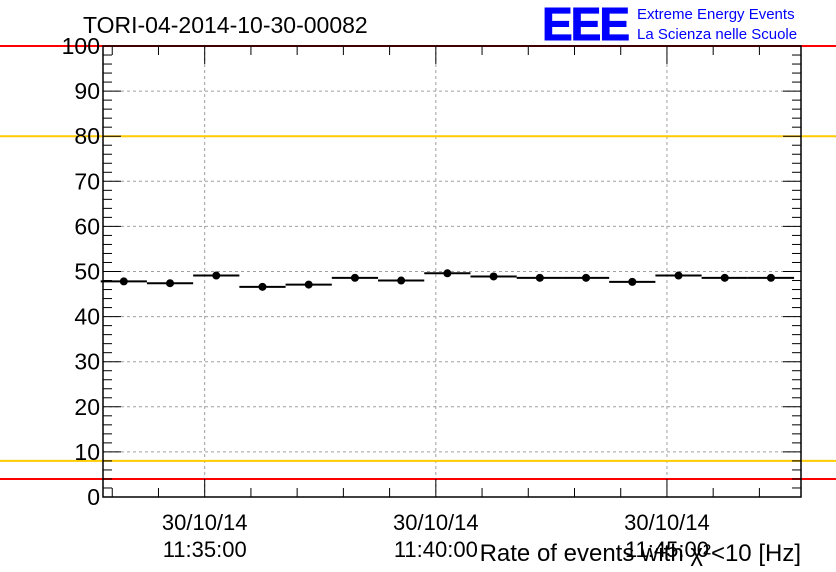 The height and width of the screenshot is (572, 836). Describe the element at coordinates (436, 549) in the screenshot. I see `x-tick-label-time: 11:40:00` at that location.